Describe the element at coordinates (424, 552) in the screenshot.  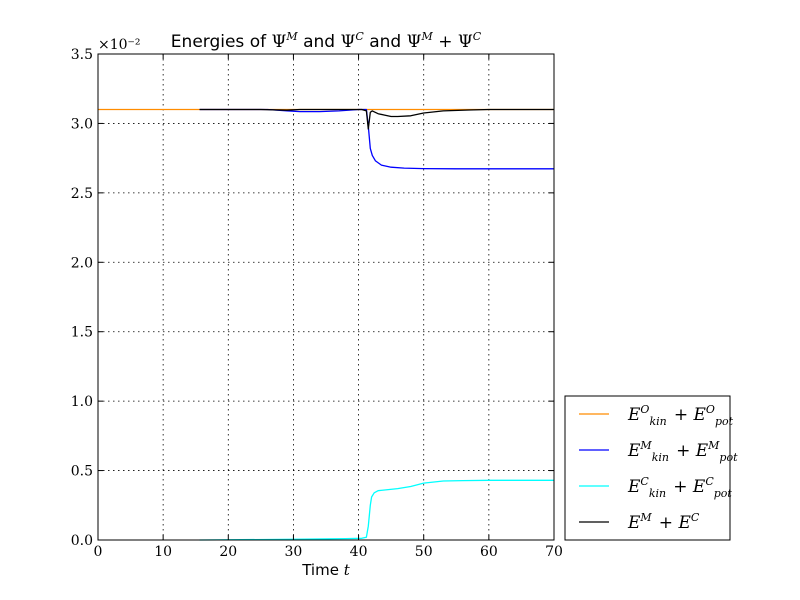
I see `x-tick-label: 50` at that location.